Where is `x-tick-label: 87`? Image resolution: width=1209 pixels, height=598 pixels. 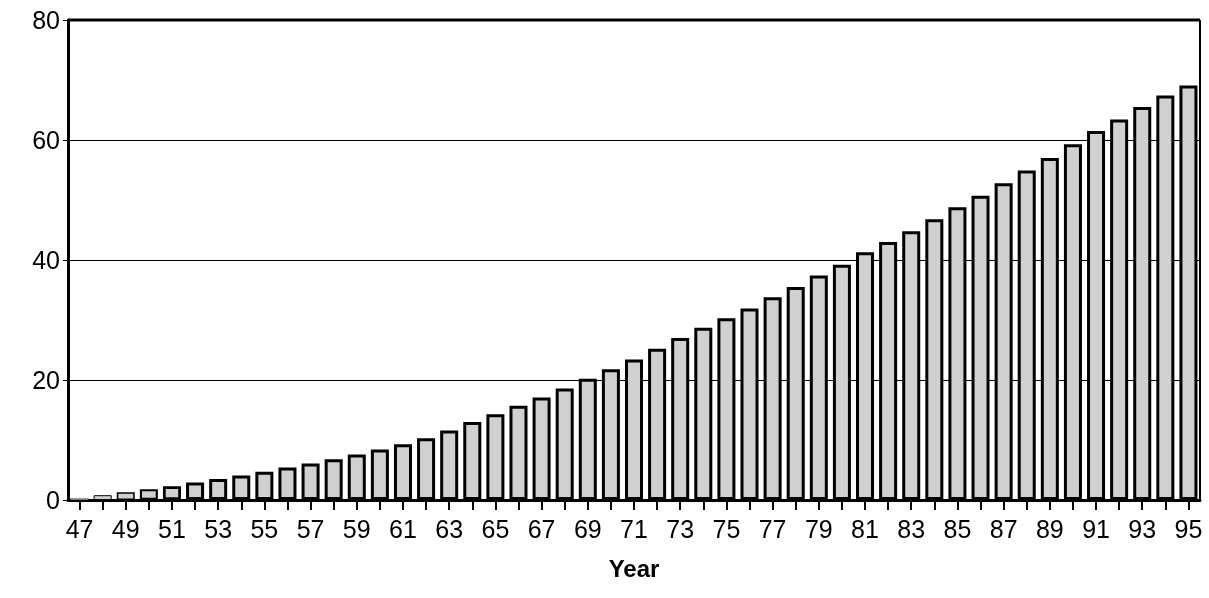 x-tick-label: 87 is located at coordinates (1003, 528).